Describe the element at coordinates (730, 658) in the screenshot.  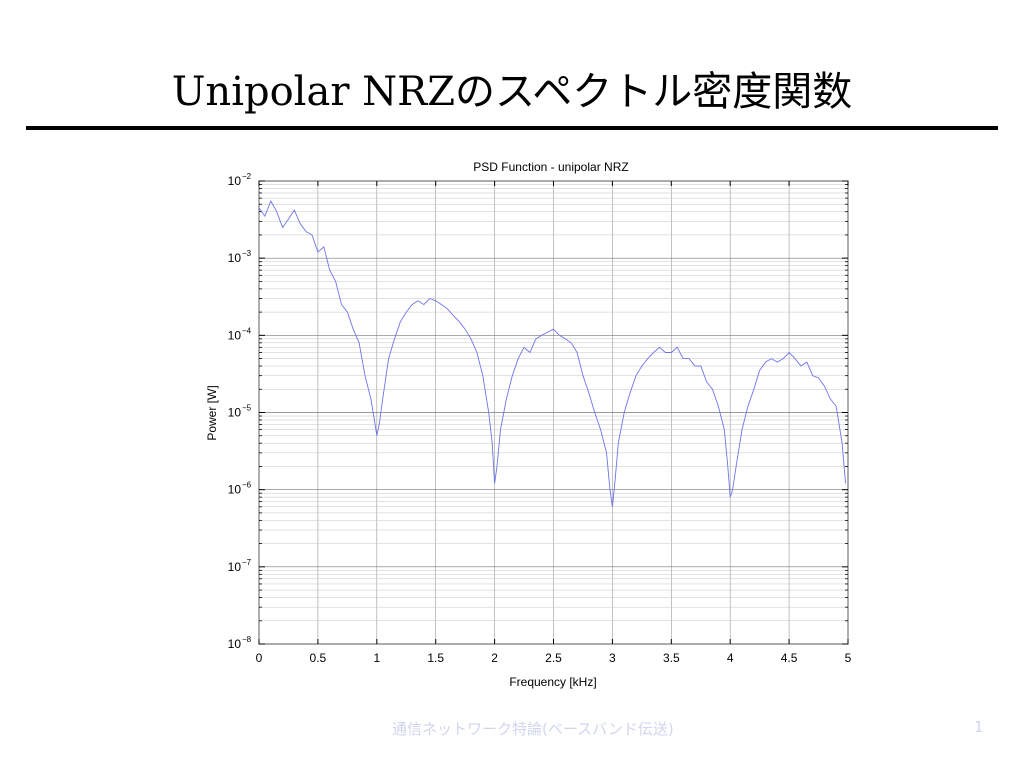
I see `x-tick-label: 4` at that location.